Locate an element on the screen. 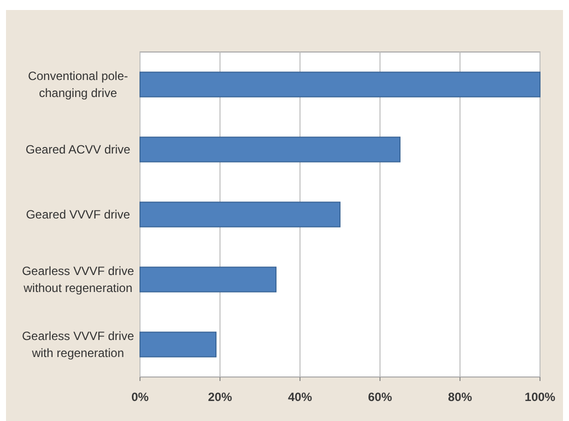 The height and width of the screenshot is (421, 569). x-tick-label: 20% is located at coordinates (220, 397).